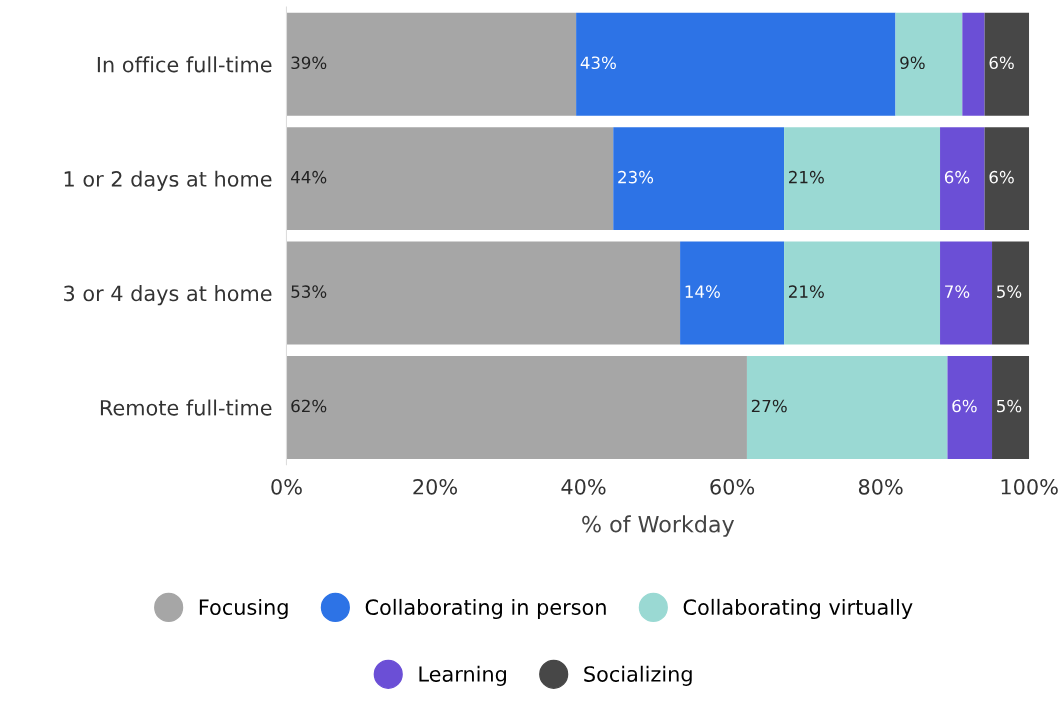 This screenshot has width=1061, height=704. Describe the element at coordinates (769, 406) in the screenshot. I see `data-label: 27%` at that location.